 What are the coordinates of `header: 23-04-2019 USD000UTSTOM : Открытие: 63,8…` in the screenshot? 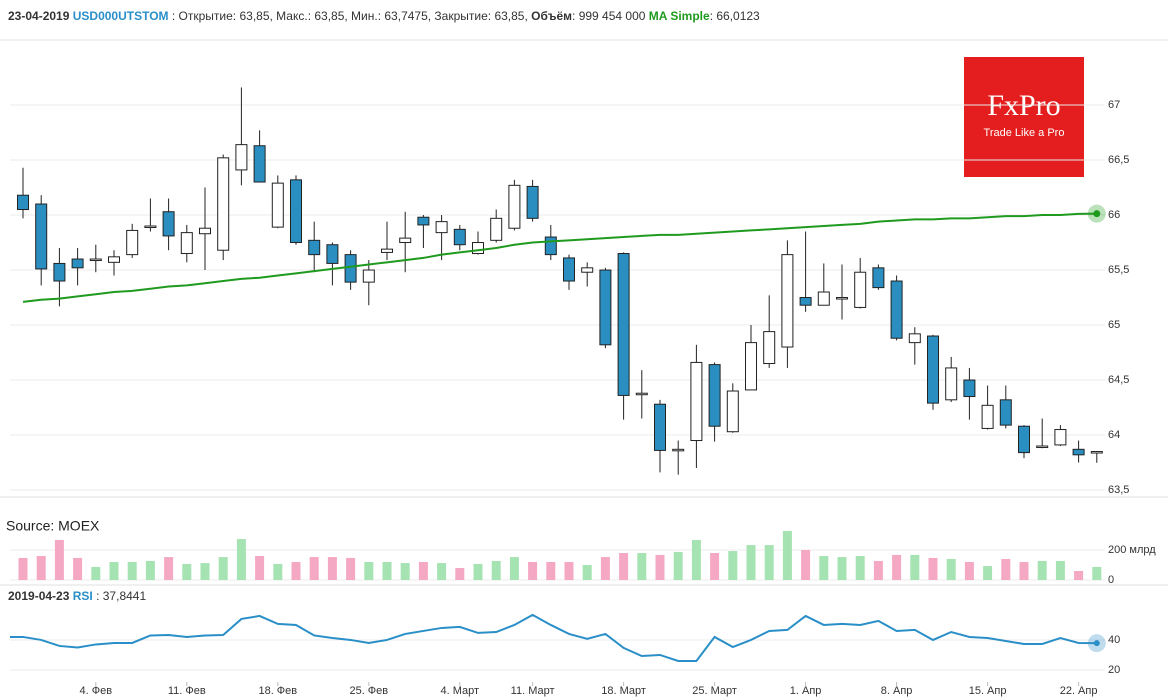 It's located at (384, 16).